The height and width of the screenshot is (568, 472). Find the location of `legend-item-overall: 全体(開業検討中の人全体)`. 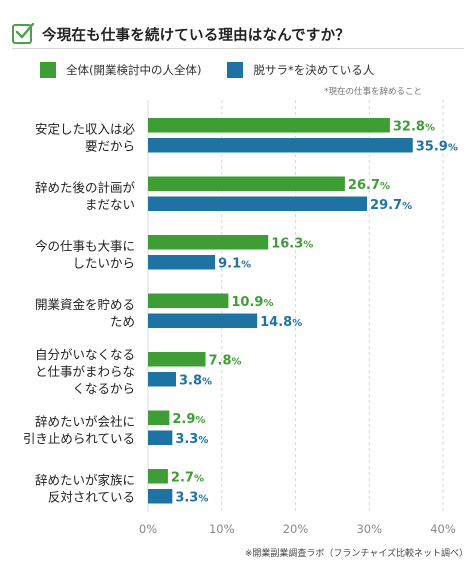

legend-item-overall: 全体(開業検討中の人全体) is located at coordinates (120, 70).